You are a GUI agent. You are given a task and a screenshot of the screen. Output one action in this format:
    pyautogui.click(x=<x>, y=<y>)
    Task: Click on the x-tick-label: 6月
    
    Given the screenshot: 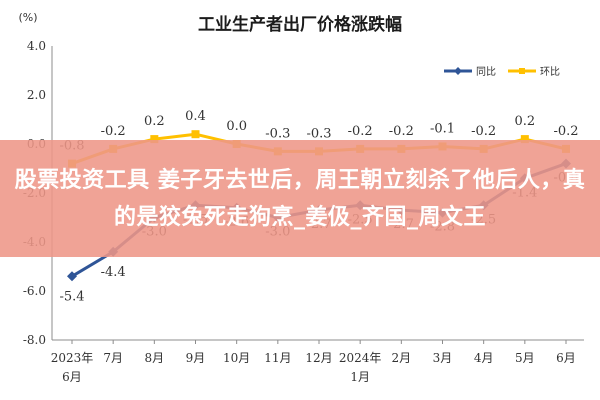 What is the action you would take?
    pyautogui.click(x=566, y=358)
    